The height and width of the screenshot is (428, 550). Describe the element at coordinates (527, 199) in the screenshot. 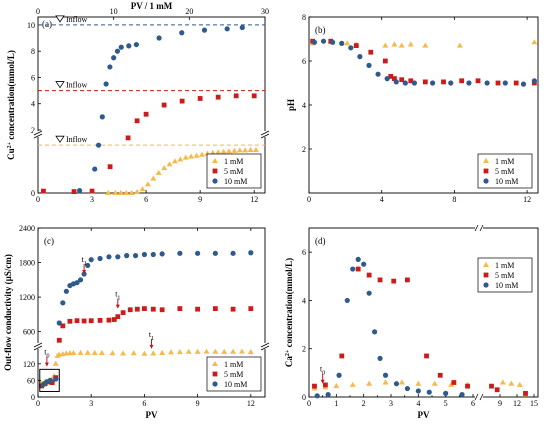

I see `x-tick-label: 12` at that location.